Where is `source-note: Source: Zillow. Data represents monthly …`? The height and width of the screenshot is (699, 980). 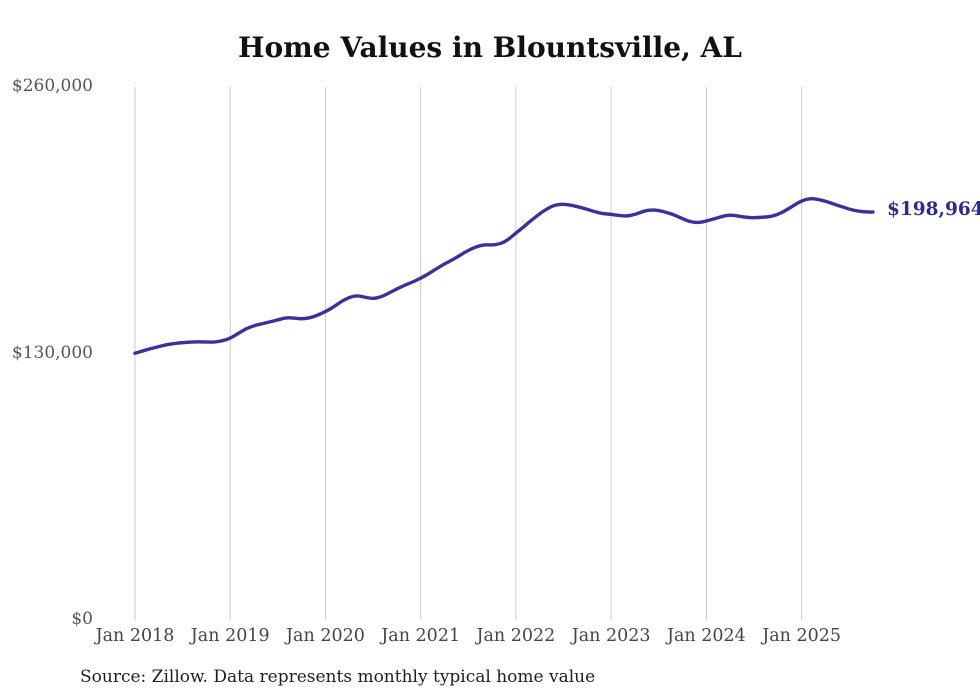 source-note: Source: Zillow. Data represents monthly … is located at coordinates (338, 677).